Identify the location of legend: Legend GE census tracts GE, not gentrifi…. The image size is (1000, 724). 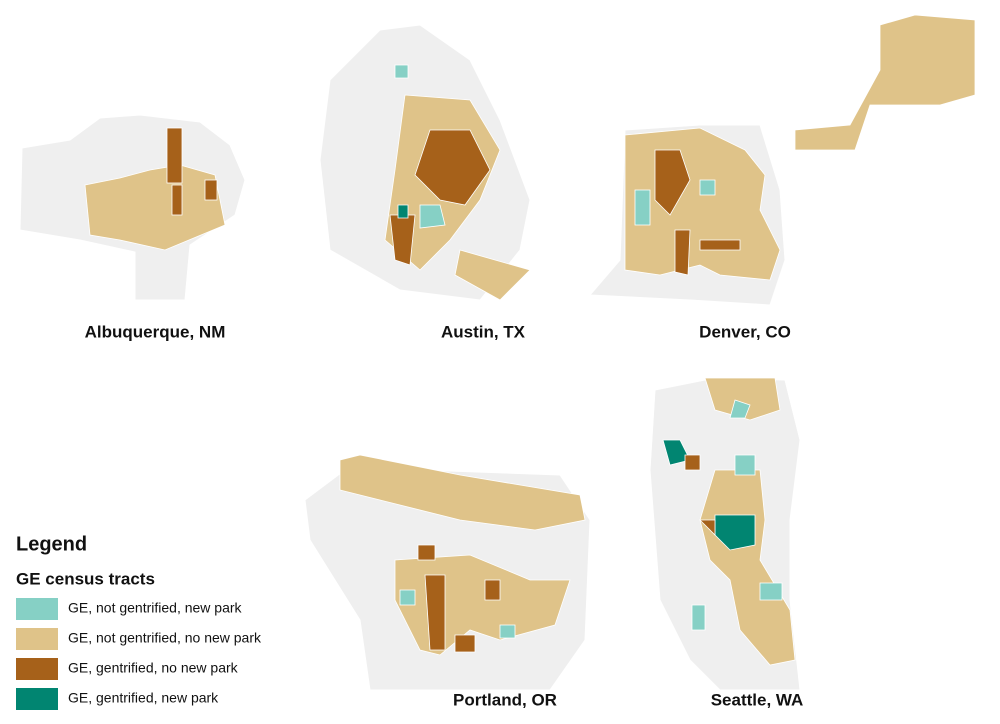
(139, 621).